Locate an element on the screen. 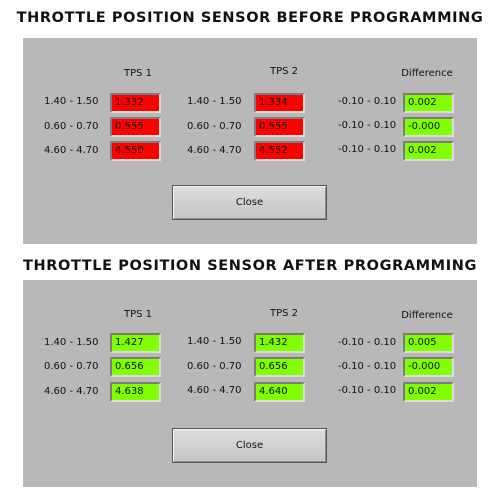 This screenshot has height=500, width=500. tps2-value-field: 4.552 is located at coordinates (279, 151).